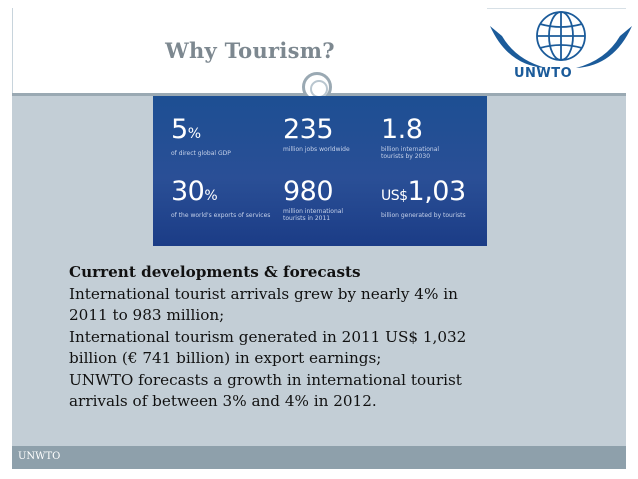  Describe the element at coordinates (410, 153) in the screenshot. I see `stat-caption: billion international tourists by 2030` at that location.